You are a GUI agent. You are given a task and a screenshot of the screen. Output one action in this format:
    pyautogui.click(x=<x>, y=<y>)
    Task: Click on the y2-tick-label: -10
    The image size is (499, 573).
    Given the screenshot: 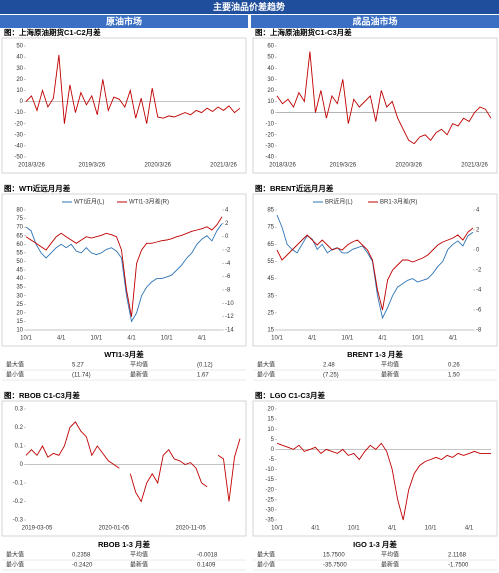 What is the action you would take?
    pyautogui.click(x=229, y=304)
    